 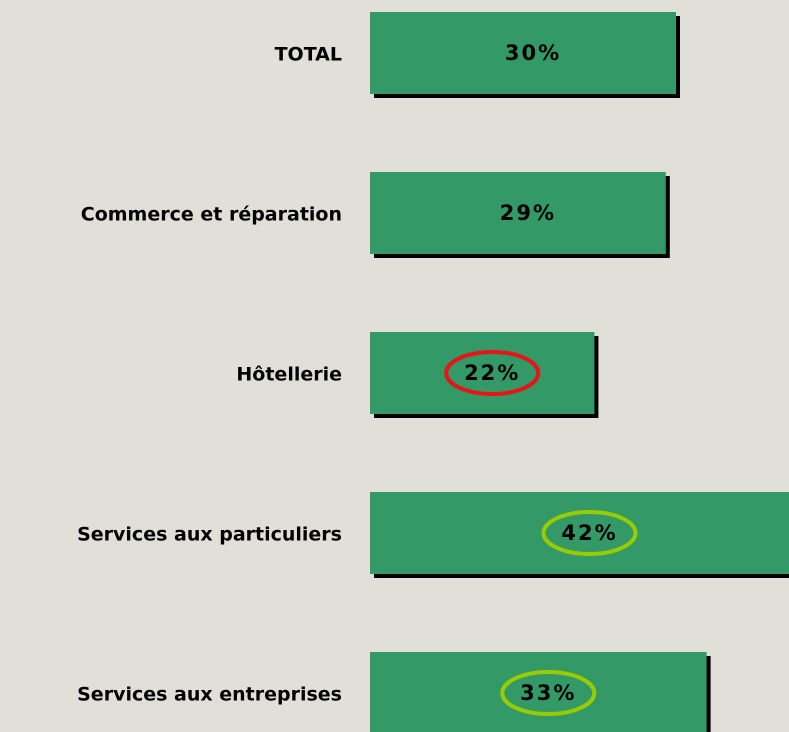 What do you see at coordinates (528, 213) in the screenshot?
I see `value-label: 29%` at bounding box center [528, 213].